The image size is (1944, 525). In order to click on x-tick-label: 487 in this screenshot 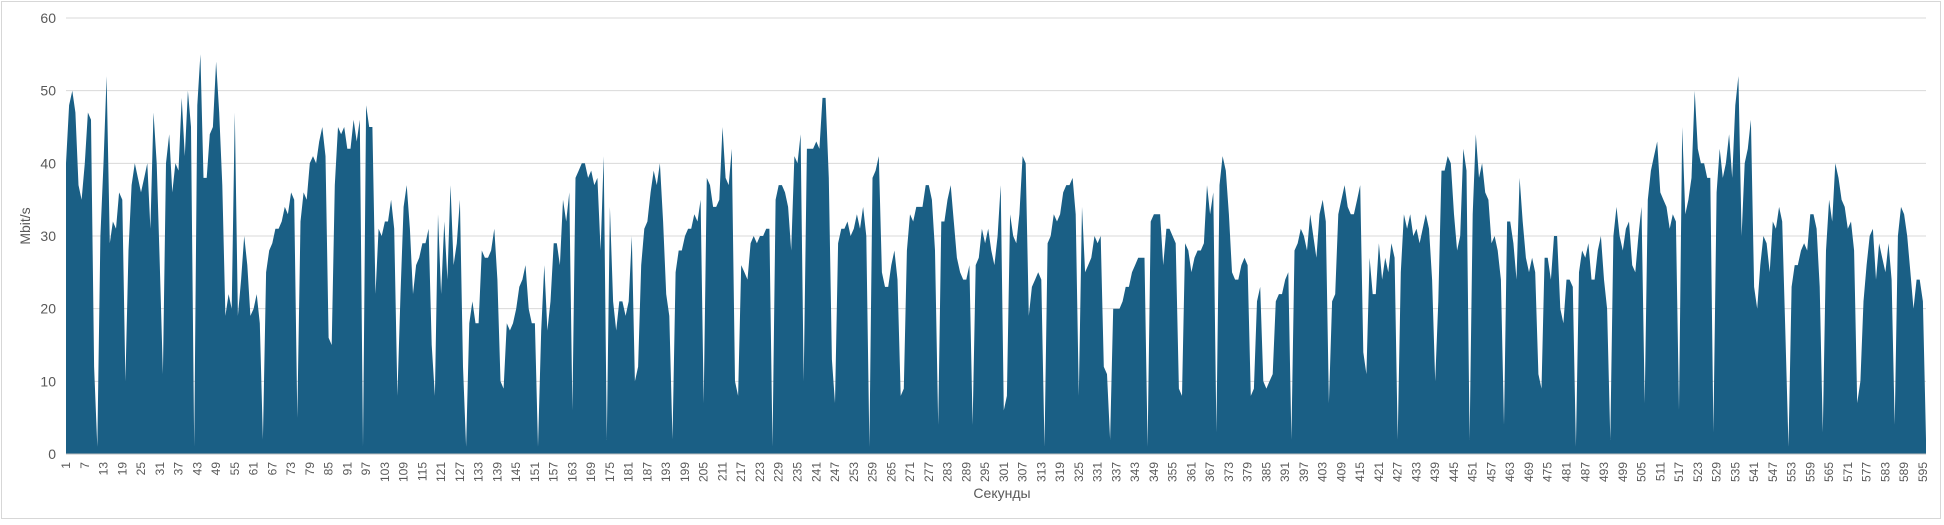, I will do `click(1585, 472)`.